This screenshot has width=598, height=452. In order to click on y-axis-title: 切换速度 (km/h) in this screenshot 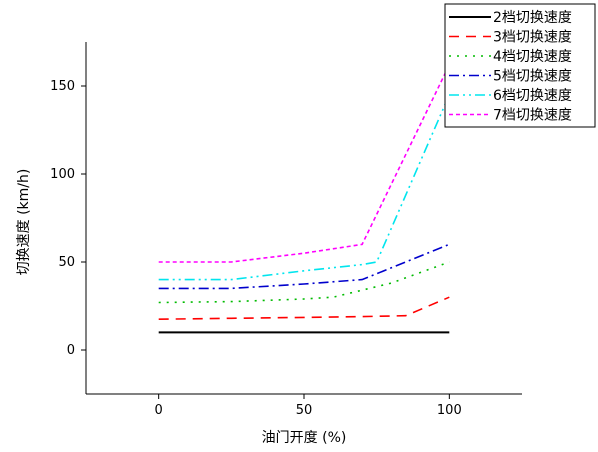, I will do `click(23, 222)`.